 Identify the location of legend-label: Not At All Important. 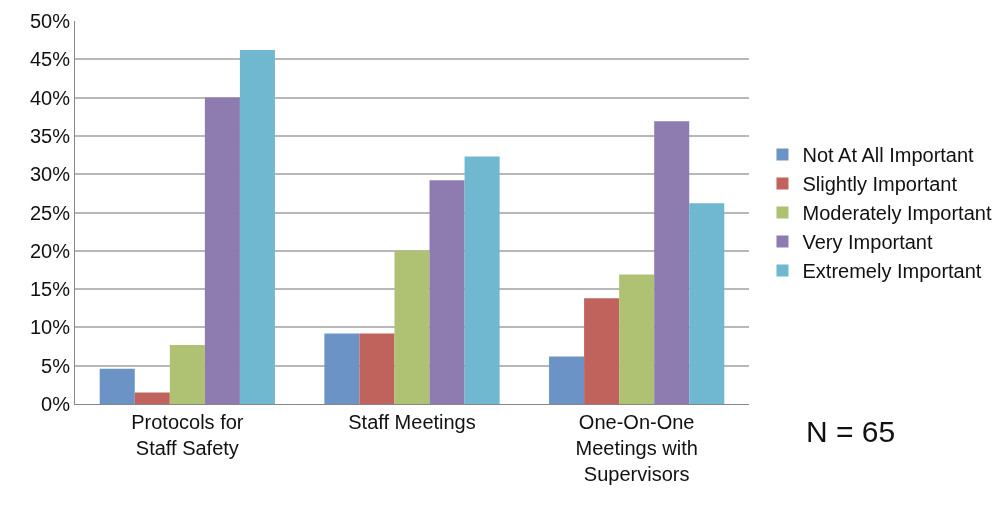
(888, 155).